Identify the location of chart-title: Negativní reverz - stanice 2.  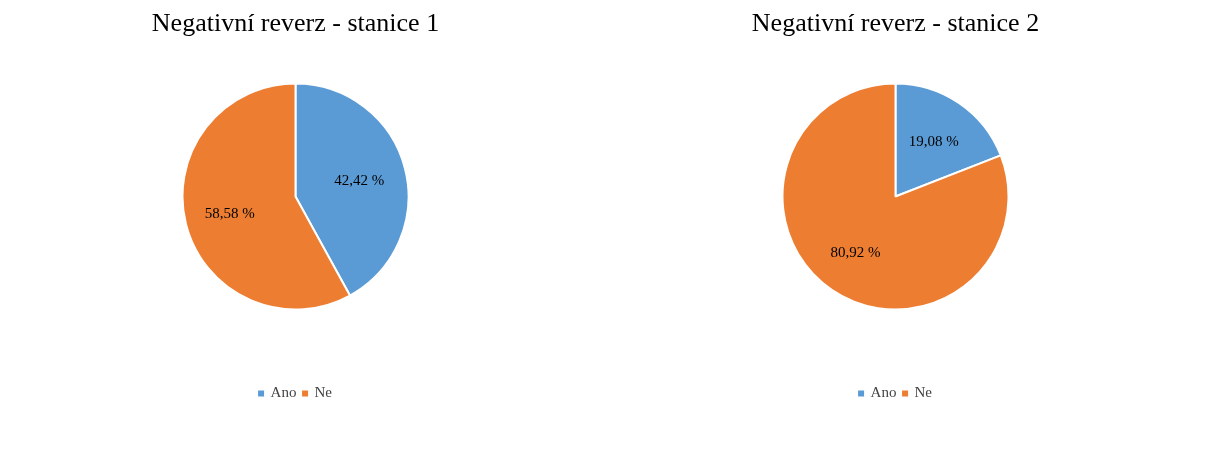
(895, 22).